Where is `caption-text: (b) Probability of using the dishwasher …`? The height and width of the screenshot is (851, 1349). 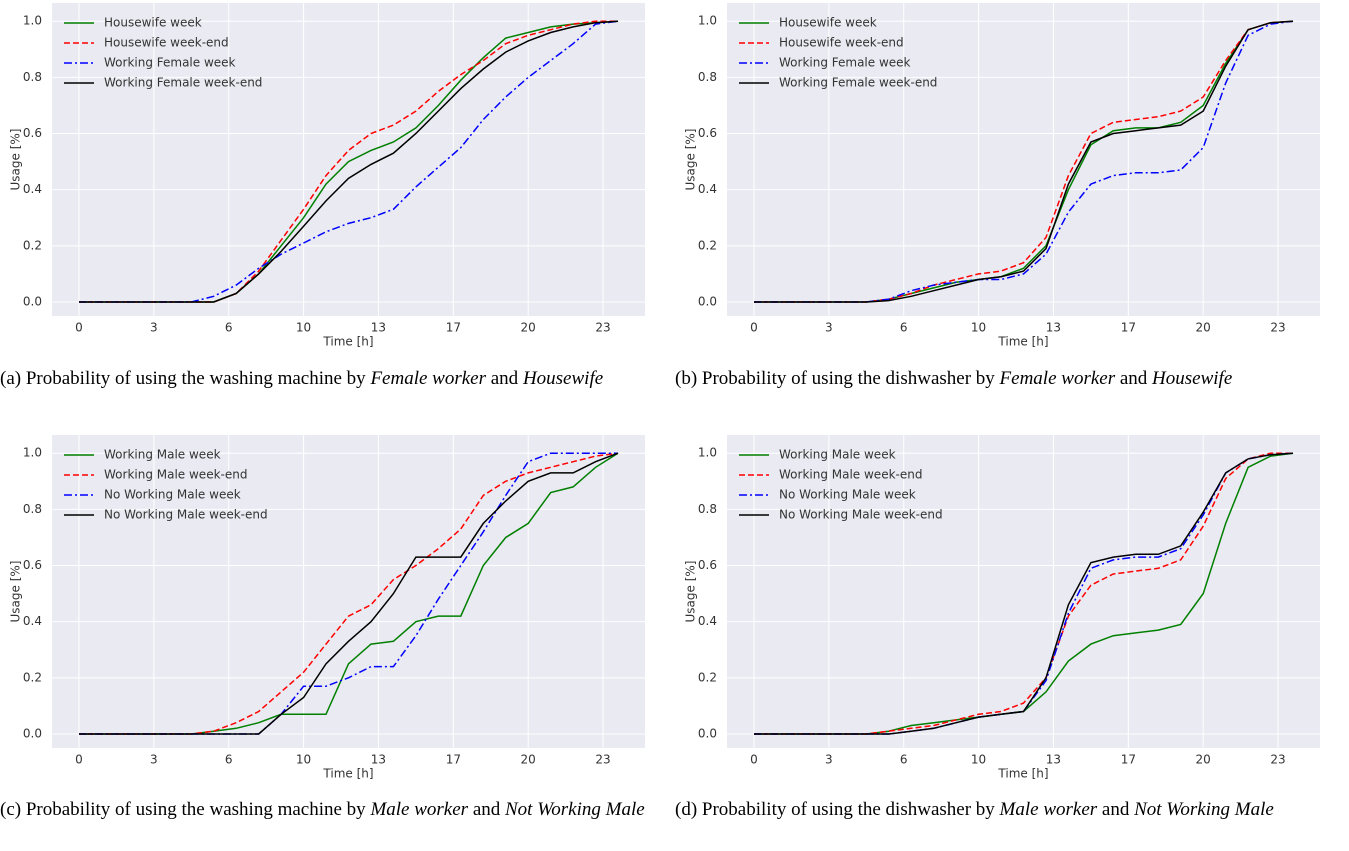 caption-text: (b) Probability of using the dishwasher … is located at coordinates (837, 378).